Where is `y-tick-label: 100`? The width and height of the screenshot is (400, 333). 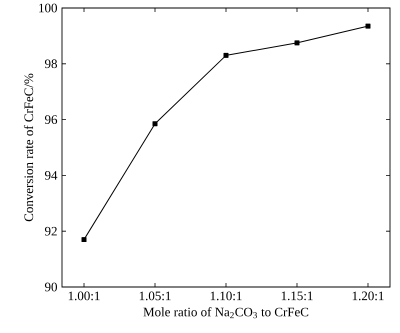
y-tick-label: 100 is located at coordinates (48, 8).